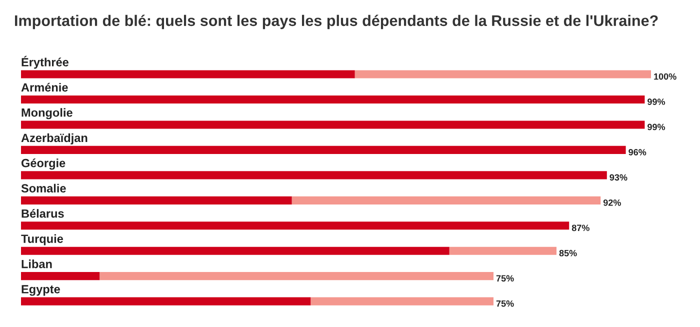 The width and height of the screenshot is (700, 327). Describe the element at coordinates (637, 152) in the screenshot. I see `total-label: 96%` at that location.